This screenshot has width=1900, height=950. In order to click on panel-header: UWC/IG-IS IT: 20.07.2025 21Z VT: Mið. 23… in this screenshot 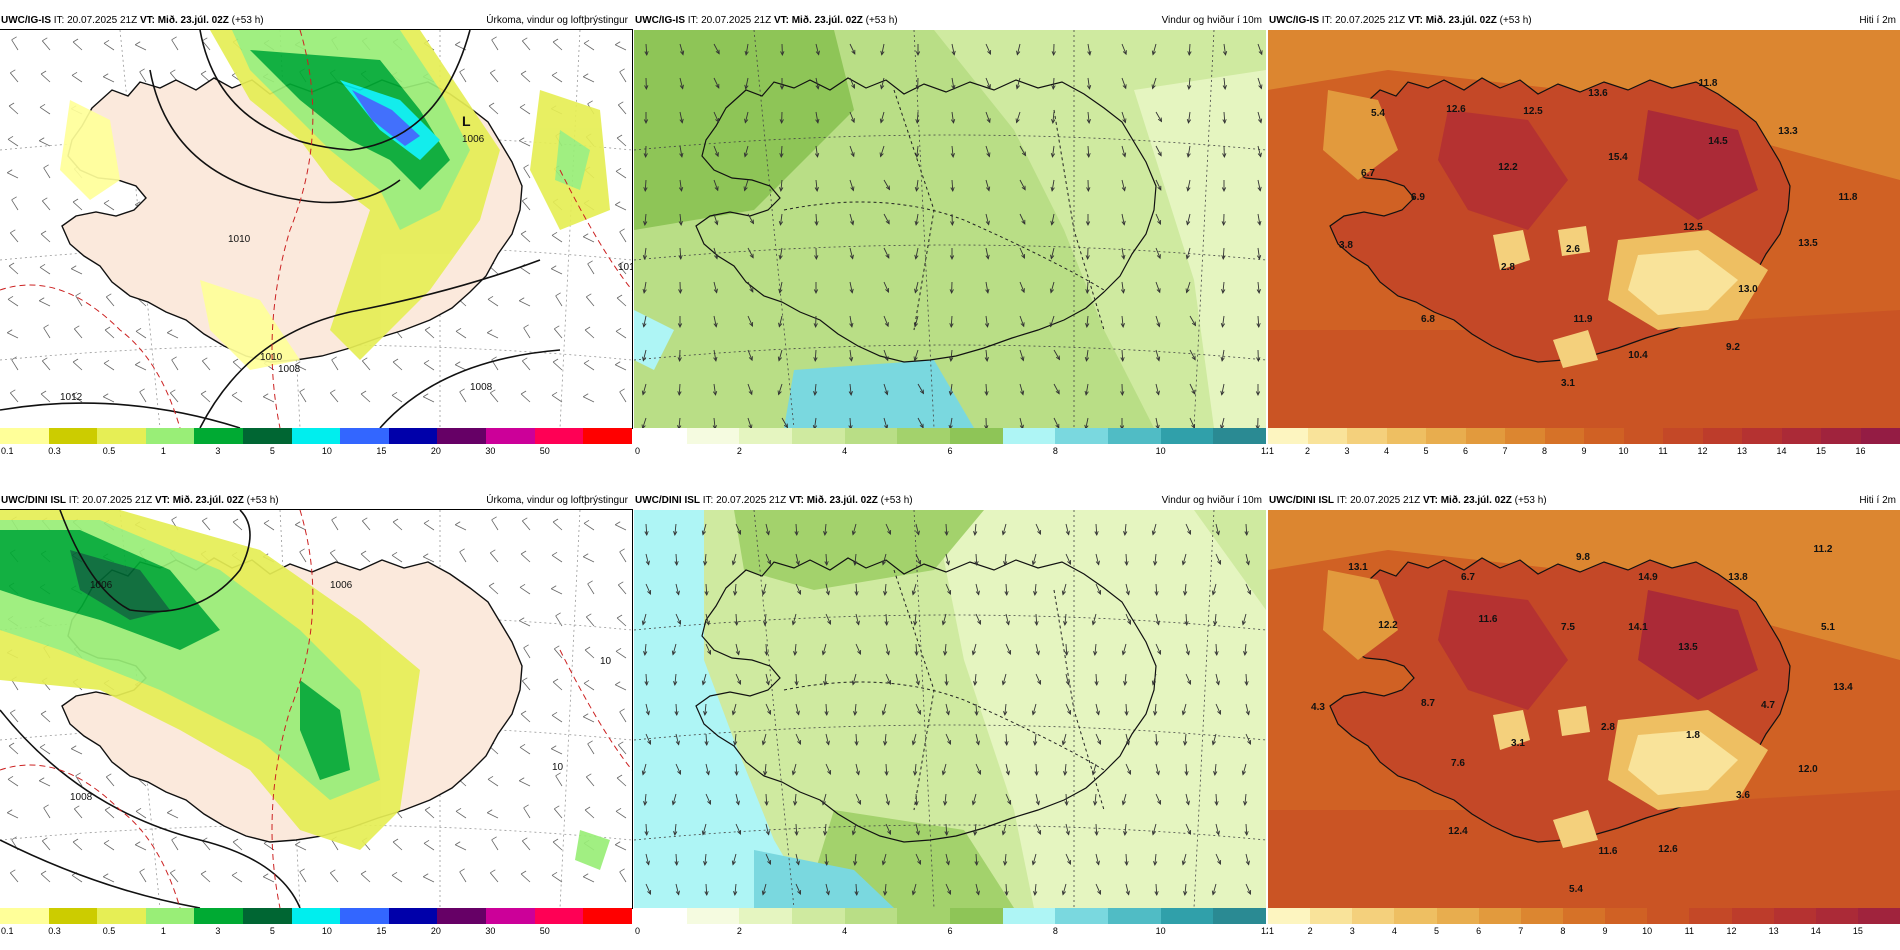, I will do `click(950, 21)`.